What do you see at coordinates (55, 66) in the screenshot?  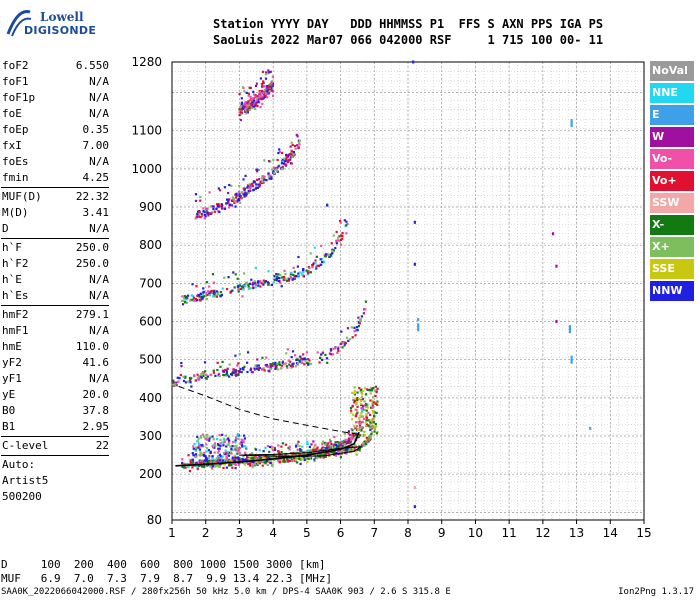 I see `param-row: foF2 6.550` at bounding box center [55, 66].